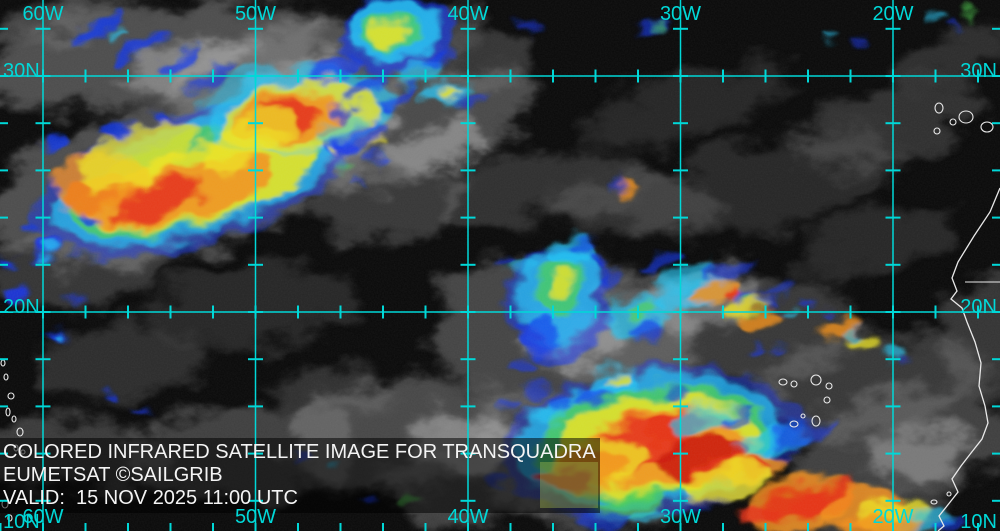 The height and width of the screenshot is (531, 1000). I want to click on lon-label-bottom: 60W, so click(42, 517).